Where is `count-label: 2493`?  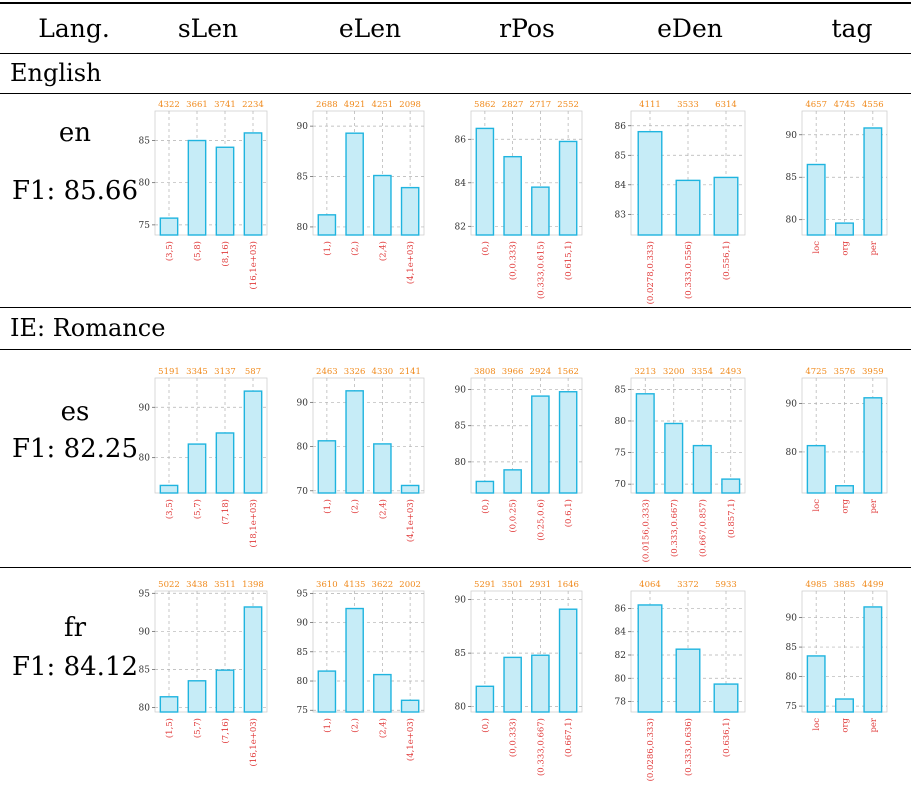
count-label: 2493 is located at coordinates (731, 372).